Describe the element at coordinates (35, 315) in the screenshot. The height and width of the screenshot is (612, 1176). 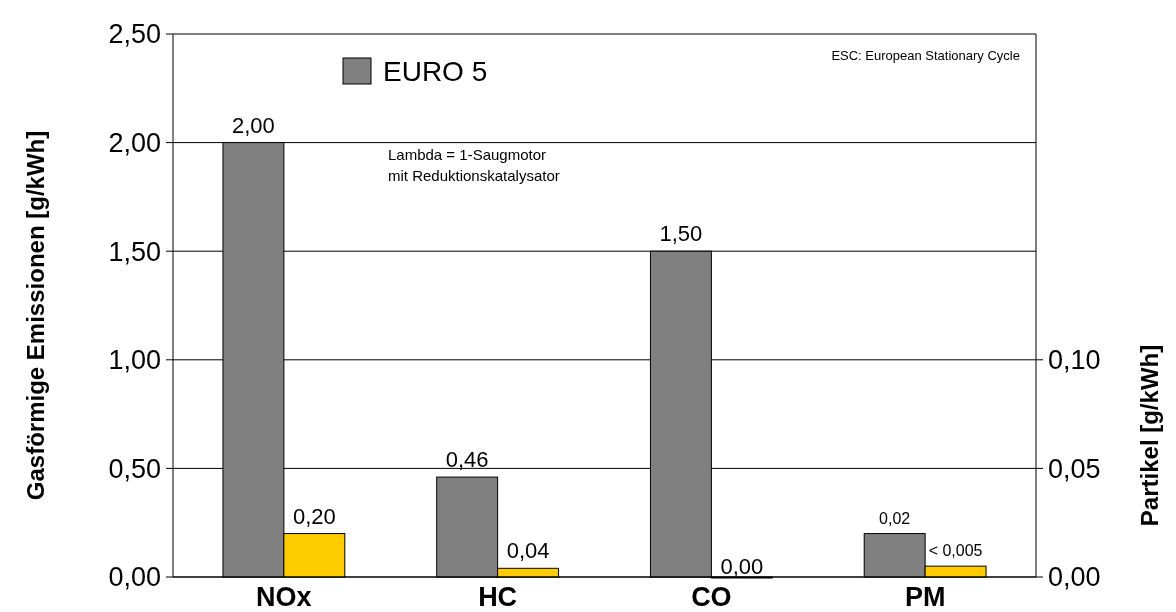
I see `y-axis-title: Gasförmige Emissionen [g/kWh]` at that location.